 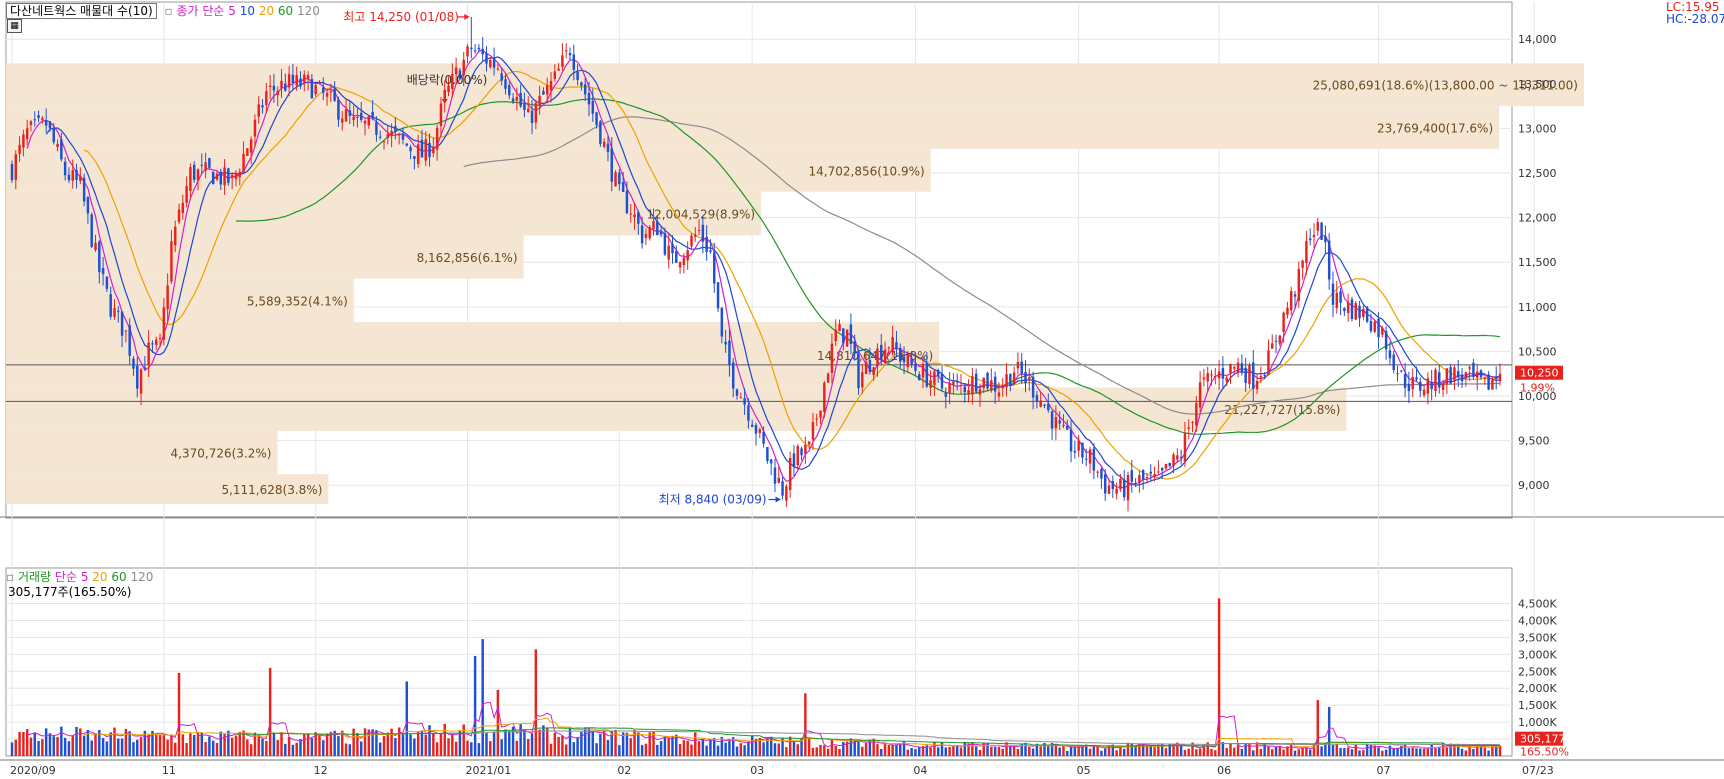 What do you see at coordinates (14, 26) in the screenshot?
I see `grid-settings-icon: ▦` at bounding box center [14, 26].